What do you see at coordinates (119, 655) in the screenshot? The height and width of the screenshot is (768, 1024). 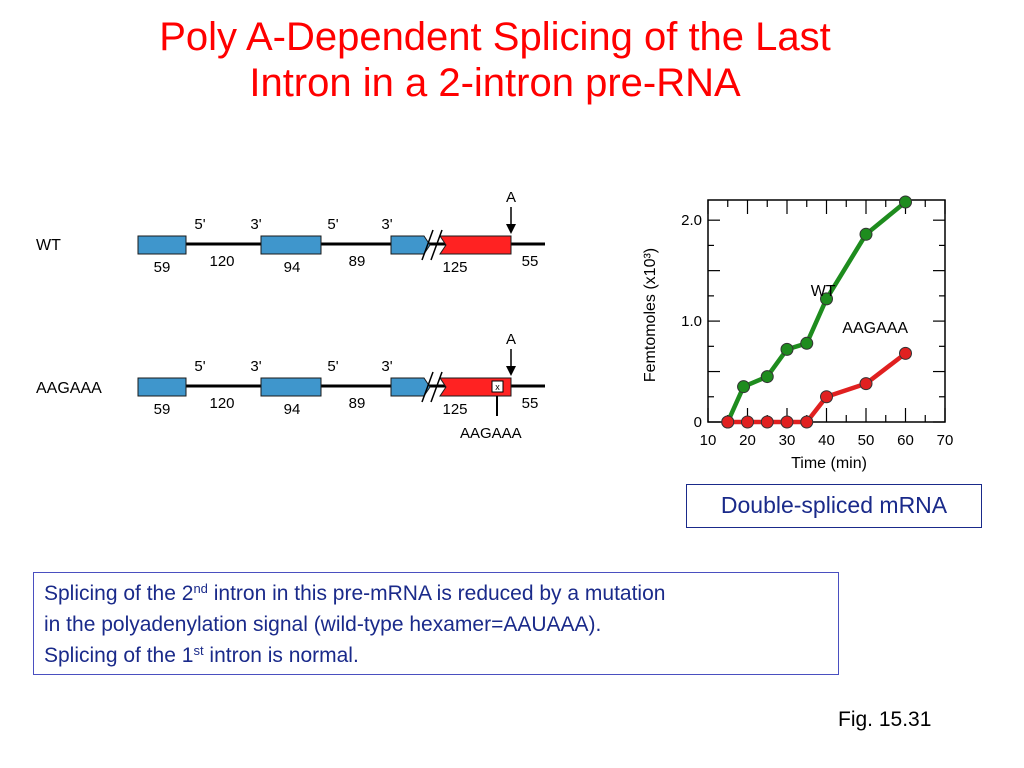 I see `text-span: Splicing of the 1` at bounding box center [119, 655].